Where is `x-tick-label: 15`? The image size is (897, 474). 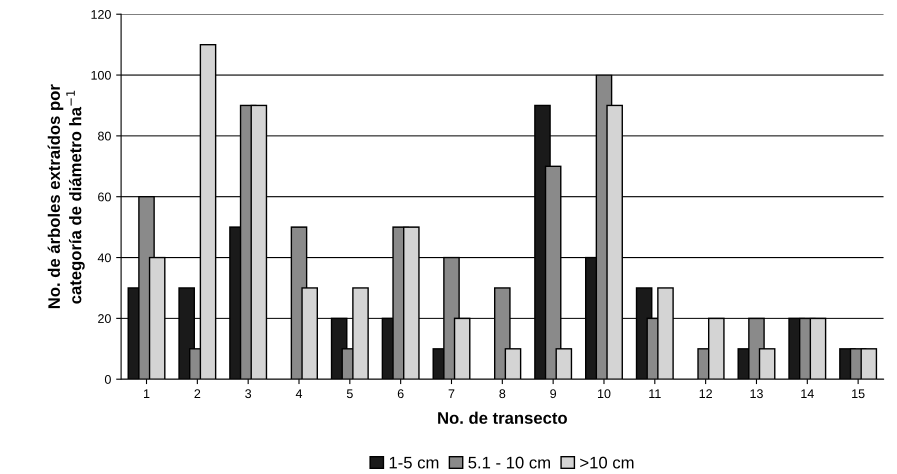 x-tick-label: 15 is located at coordinates (858, 393).